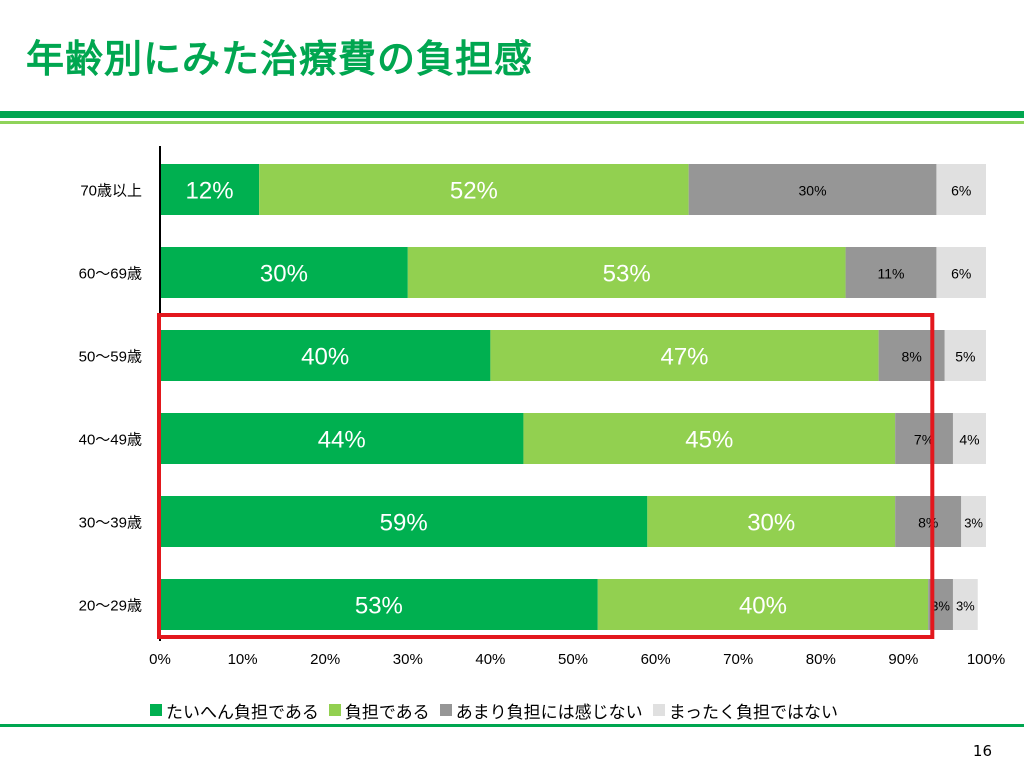 The height and width of the screenshot is (768, 1024). What do you see at coordinates (656, 659) in the screenshot?
I see `x-tick-label: 60%` at bounding box center [656, 659].